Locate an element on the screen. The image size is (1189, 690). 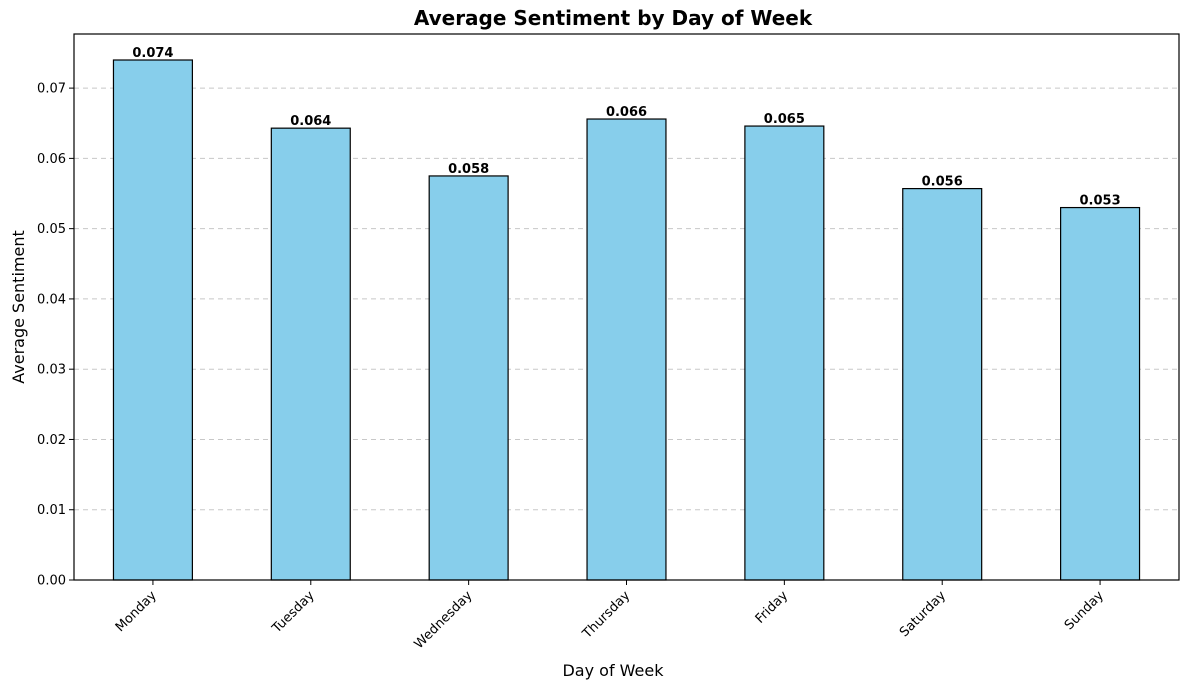
bar-thursday is located at coordinates (626, 349).